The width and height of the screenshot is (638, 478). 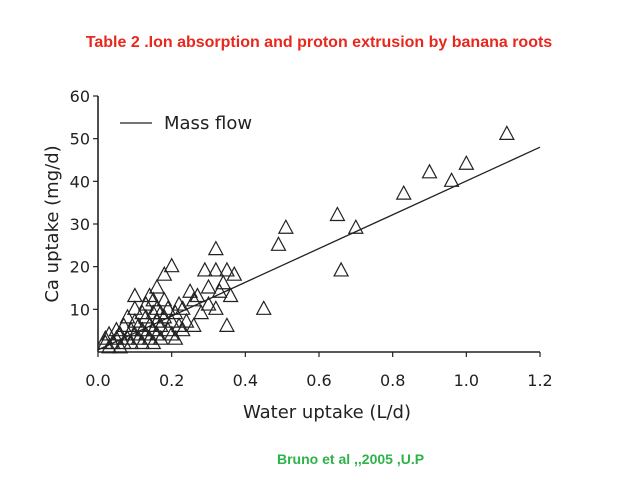 What do you see at coordinates (466, 380) in the screenshot?
I see `x-tick-label: 1.0` at bounding box center [466, 380].